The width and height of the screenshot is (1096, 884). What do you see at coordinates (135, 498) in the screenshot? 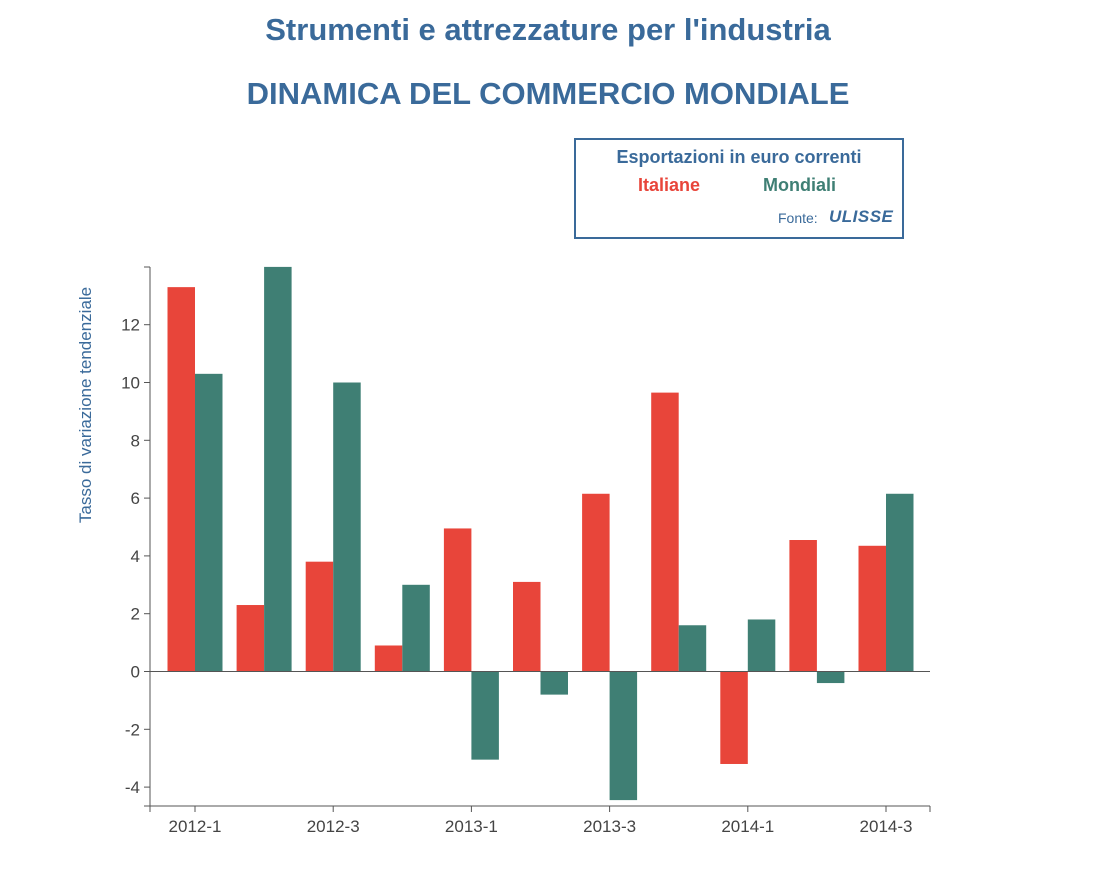
I see `y-tick-label: 6` at bounding box center [135, 498].